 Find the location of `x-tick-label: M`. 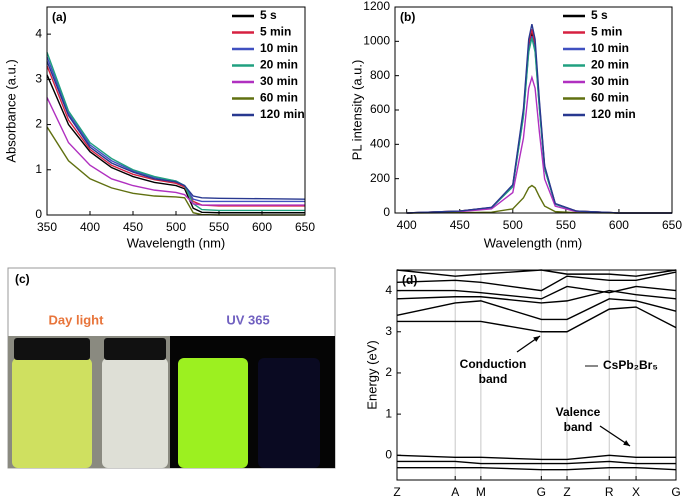

x-tick-label: M is located at coordinates (481, 490).